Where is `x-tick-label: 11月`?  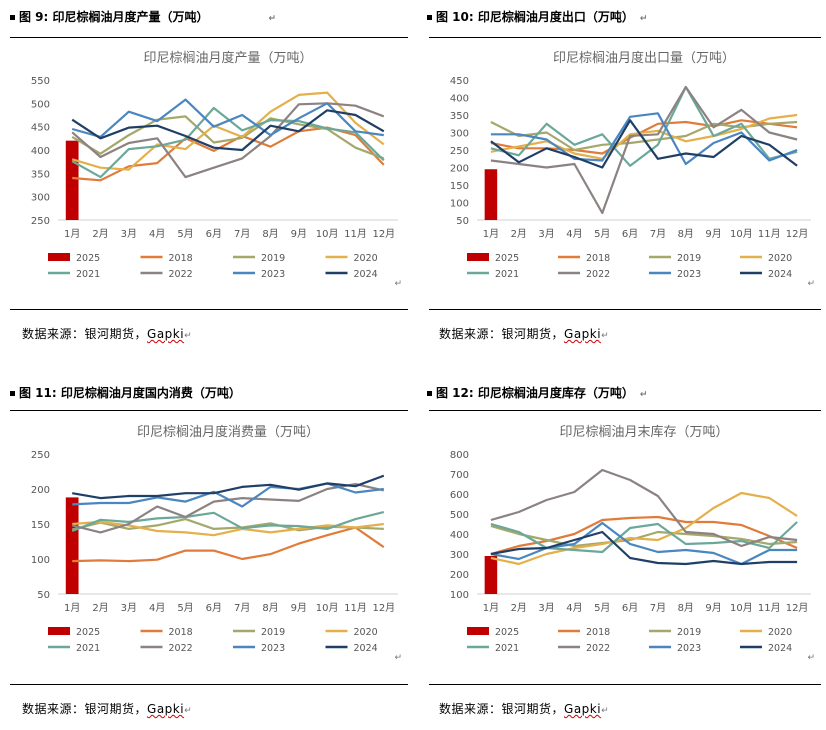
x-tick-label: 11月 is located at coordinates (355, 608).